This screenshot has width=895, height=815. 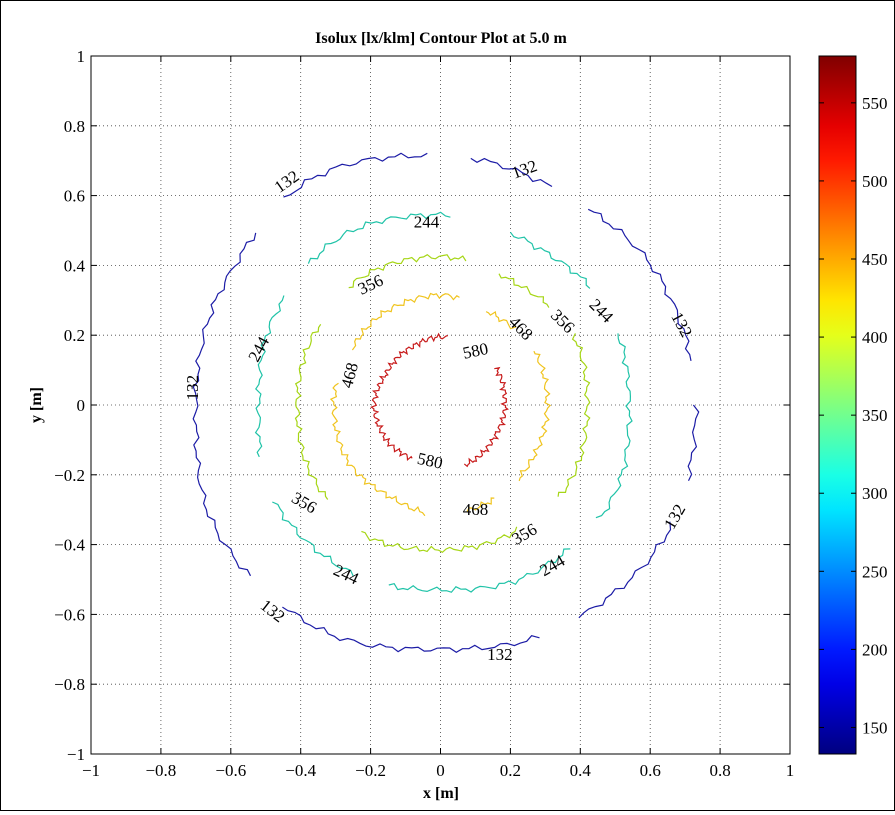 I want to click on contour-label-468: 468, so click(x=476, y=509).